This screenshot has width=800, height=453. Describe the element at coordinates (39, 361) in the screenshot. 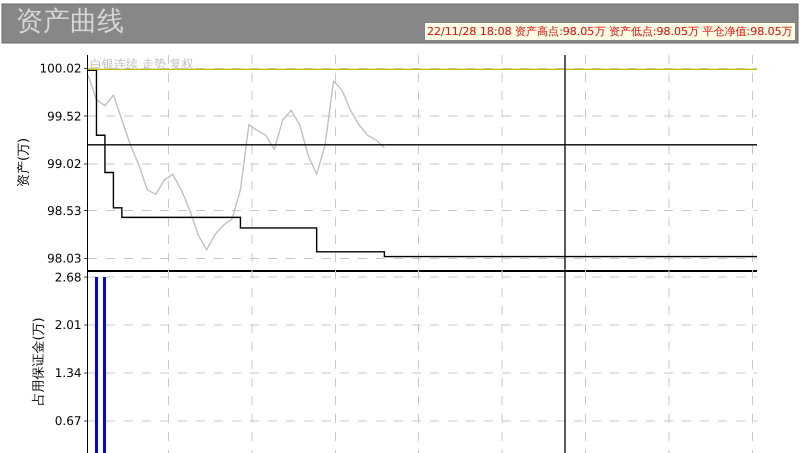

I see `y-axis-title: 占用保证金(万)` at that location.